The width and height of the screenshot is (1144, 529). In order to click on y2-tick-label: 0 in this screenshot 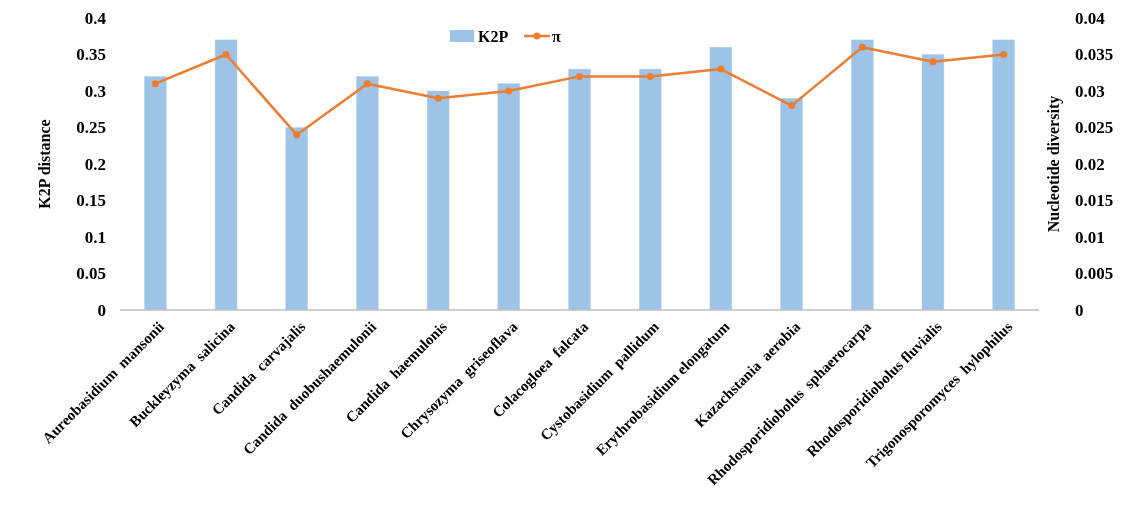, I will do `click(1079, 310)`.